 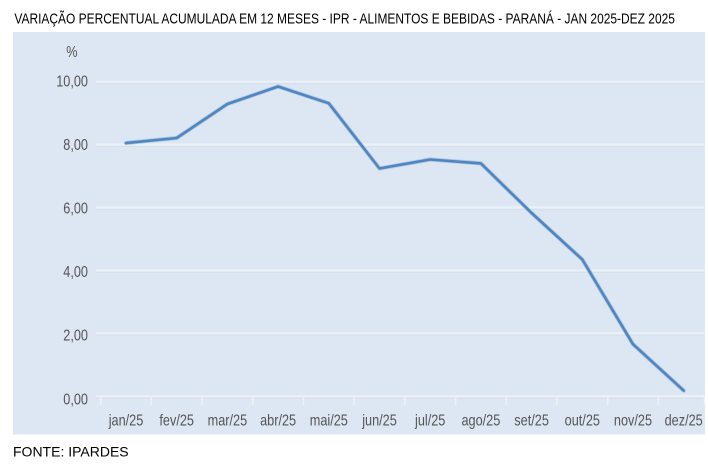 What do you see at coordinates (429, 420) in the screenshot?
I see `svg-text: jul/25` at bounding box center [429, 420].